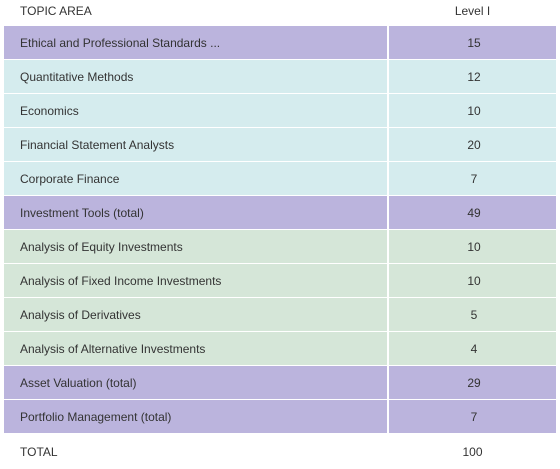 Image resolution: width=560 pixels, height=469 pixels. I want to click on table-row: Portfolio Management (total) 7, so click(280, 416).